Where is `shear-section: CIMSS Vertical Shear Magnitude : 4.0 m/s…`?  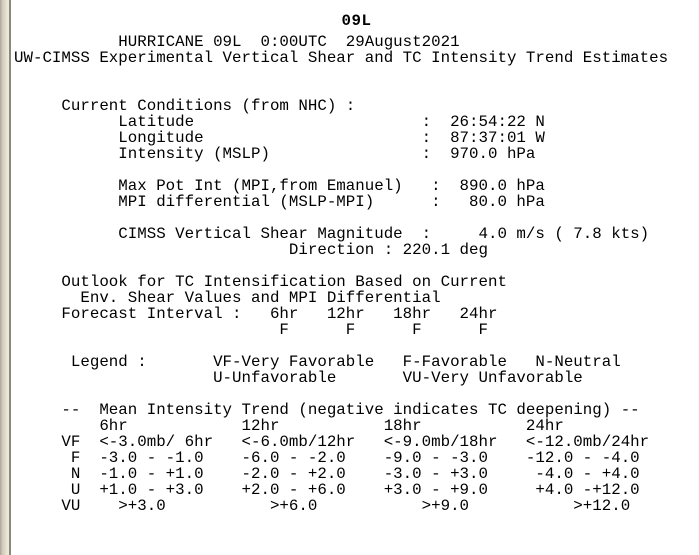 shear-section: CIMSS Vertical Shear Magnitude : 4.0 m/s… is located at coordinates (384, 242).